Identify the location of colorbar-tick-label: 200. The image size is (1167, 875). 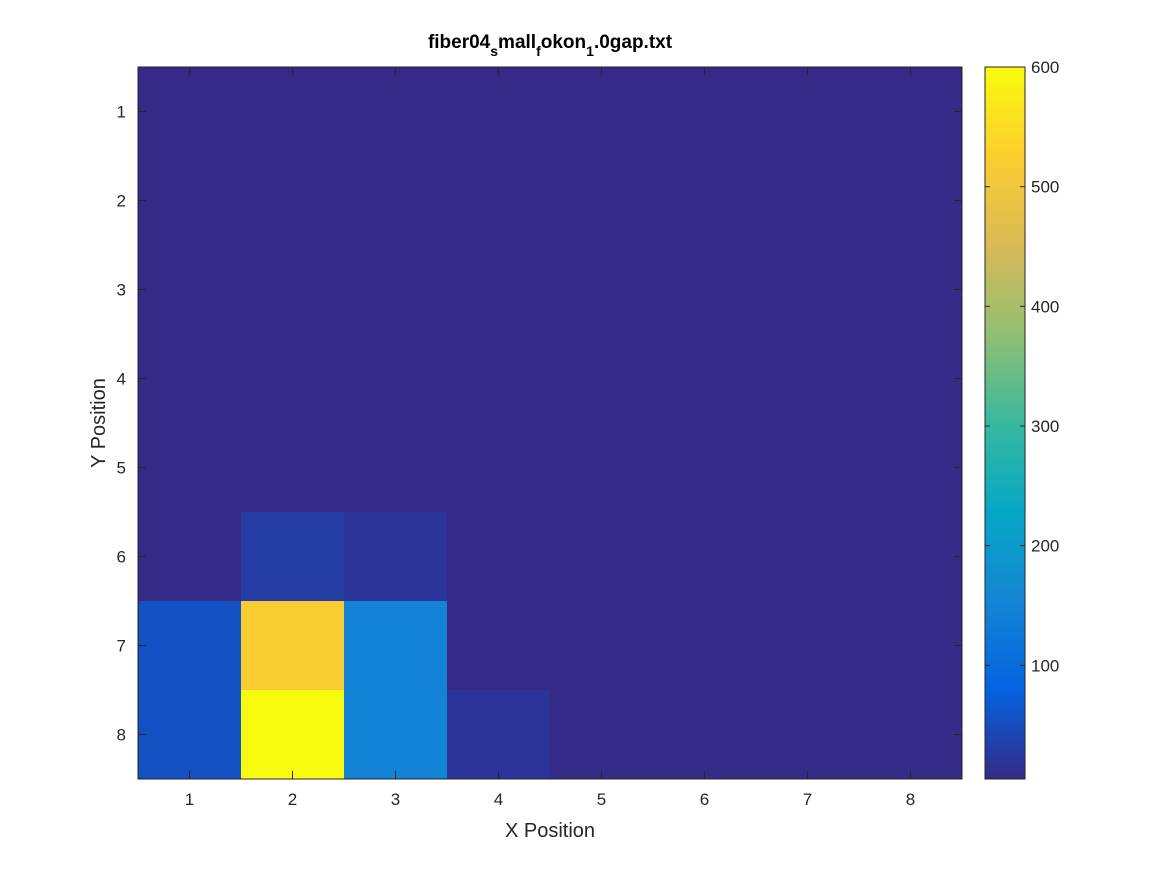
(1045, 546).